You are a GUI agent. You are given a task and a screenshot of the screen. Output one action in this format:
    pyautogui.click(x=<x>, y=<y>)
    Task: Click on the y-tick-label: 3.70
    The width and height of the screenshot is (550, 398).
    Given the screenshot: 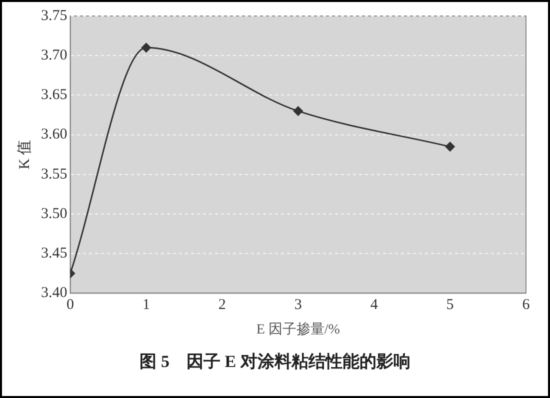 What is the action you would take?
    pyautogui.click(x=54, y=56)
    